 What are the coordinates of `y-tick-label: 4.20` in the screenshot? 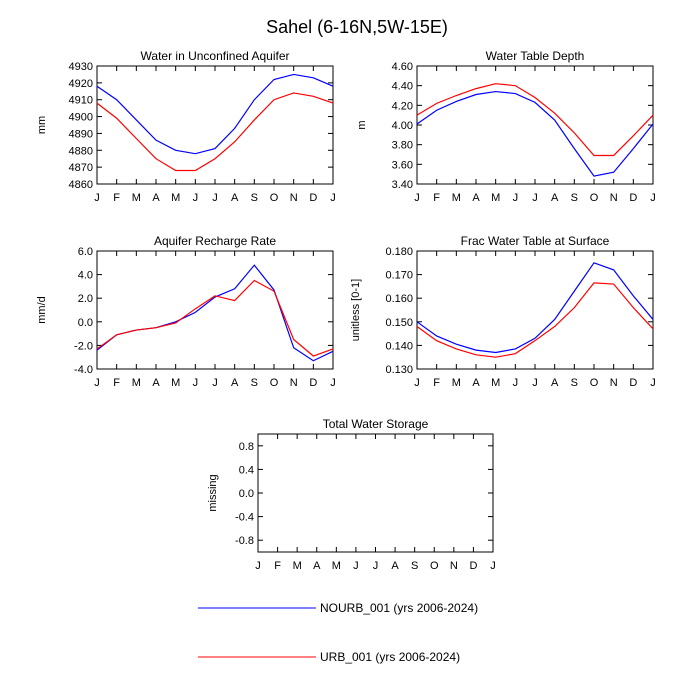 It's located at (402, 106).